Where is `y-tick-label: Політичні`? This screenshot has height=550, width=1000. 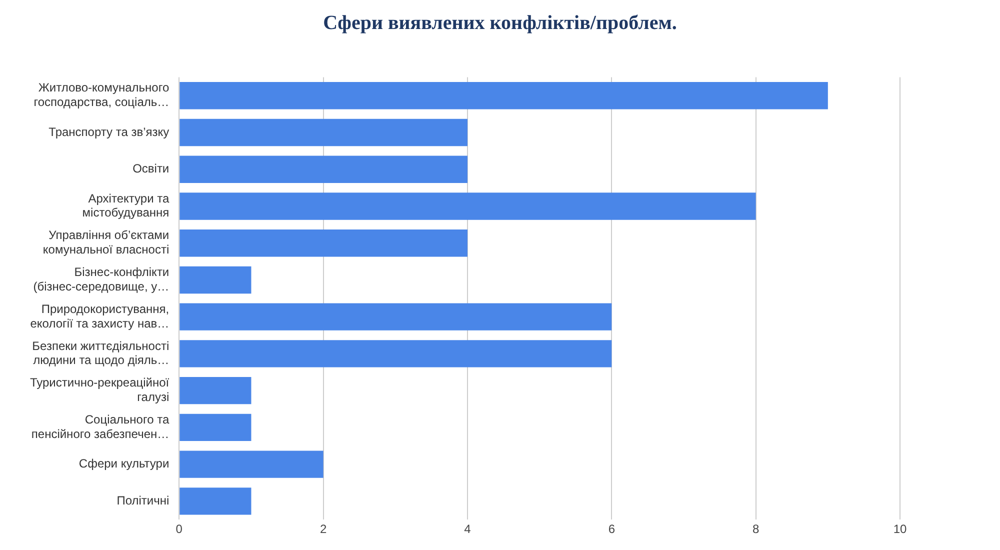 y-tick-label: Політичні is located at coordinates (143, 500).